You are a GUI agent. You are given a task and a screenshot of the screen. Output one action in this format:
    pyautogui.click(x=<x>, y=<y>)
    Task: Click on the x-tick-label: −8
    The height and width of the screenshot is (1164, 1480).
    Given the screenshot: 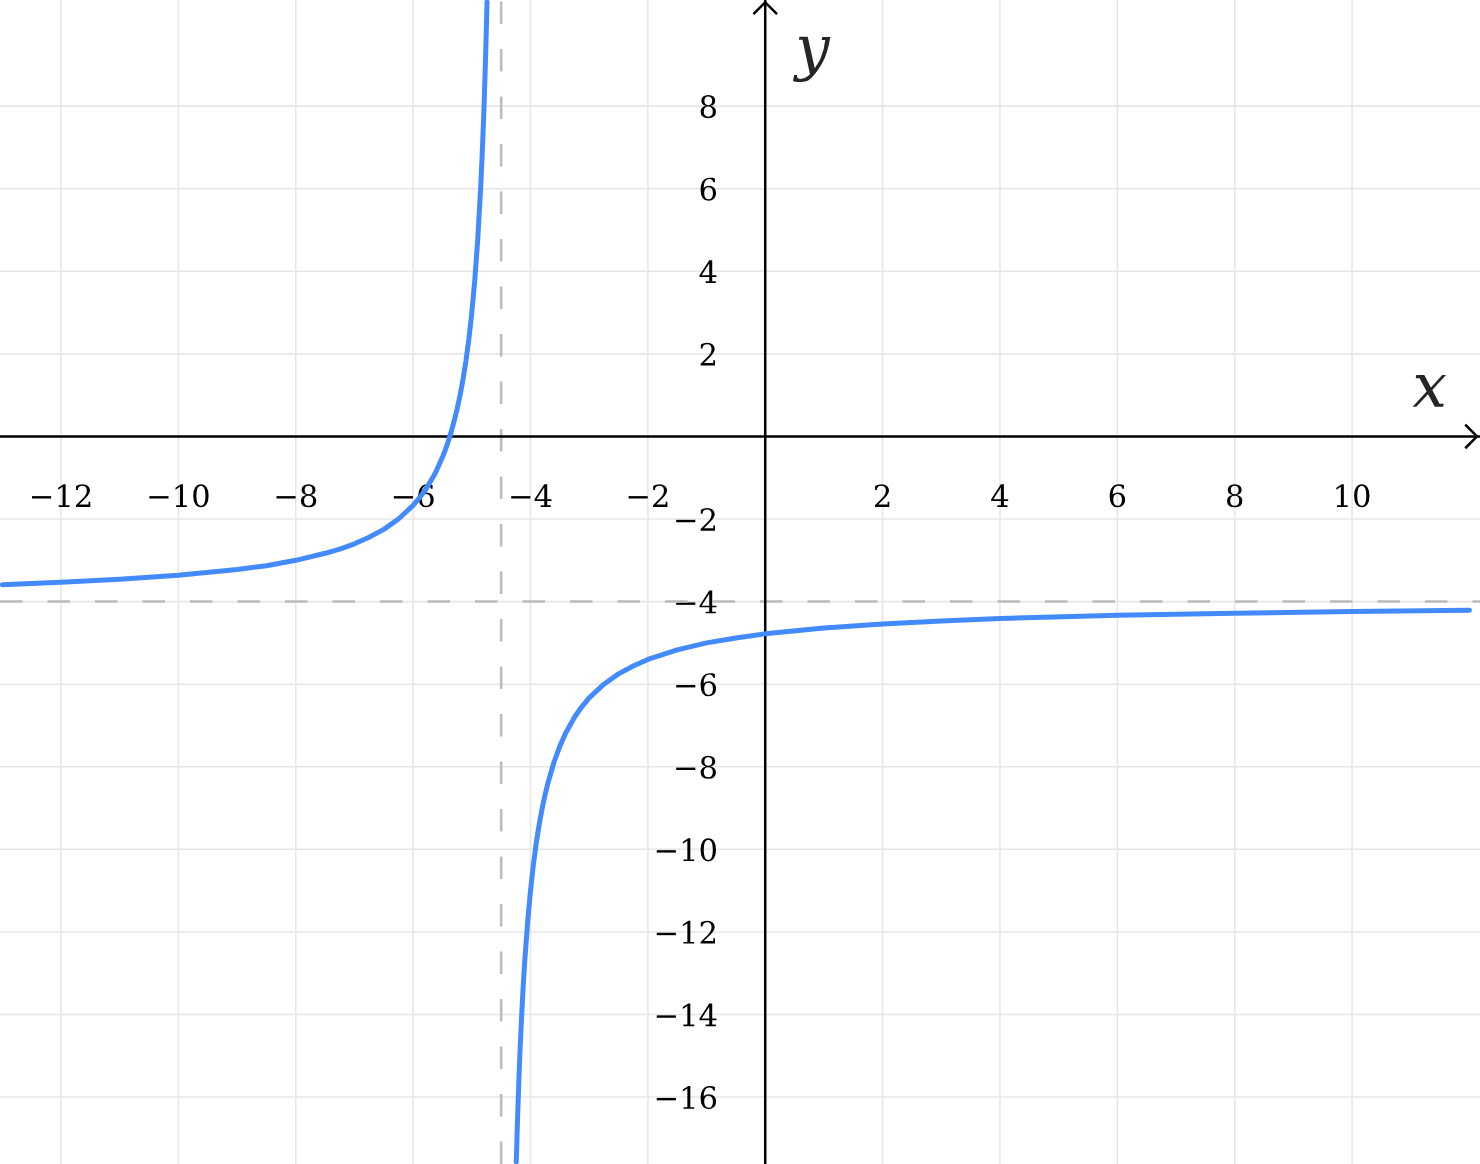 What is the action you would take?
    pyautogui.click(x=296, y=496)
    